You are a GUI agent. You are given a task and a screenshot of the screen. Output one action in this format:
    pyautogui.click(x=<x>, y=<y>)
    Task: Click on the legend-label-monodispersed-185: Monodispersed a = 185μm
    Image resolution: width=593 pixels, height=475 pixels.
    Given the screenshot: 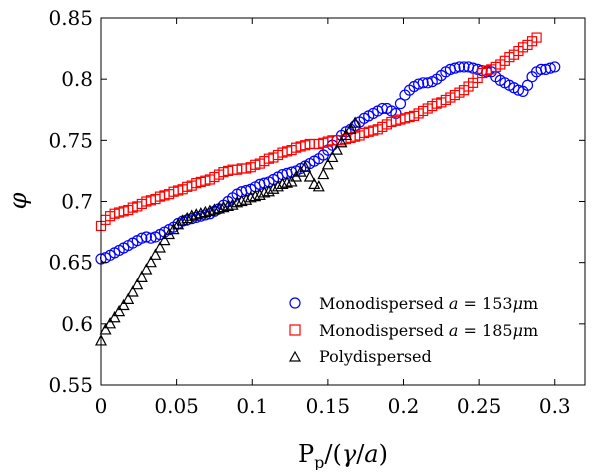 What is the action you would take?
    pyautogui.click(x=428, y=330)
    